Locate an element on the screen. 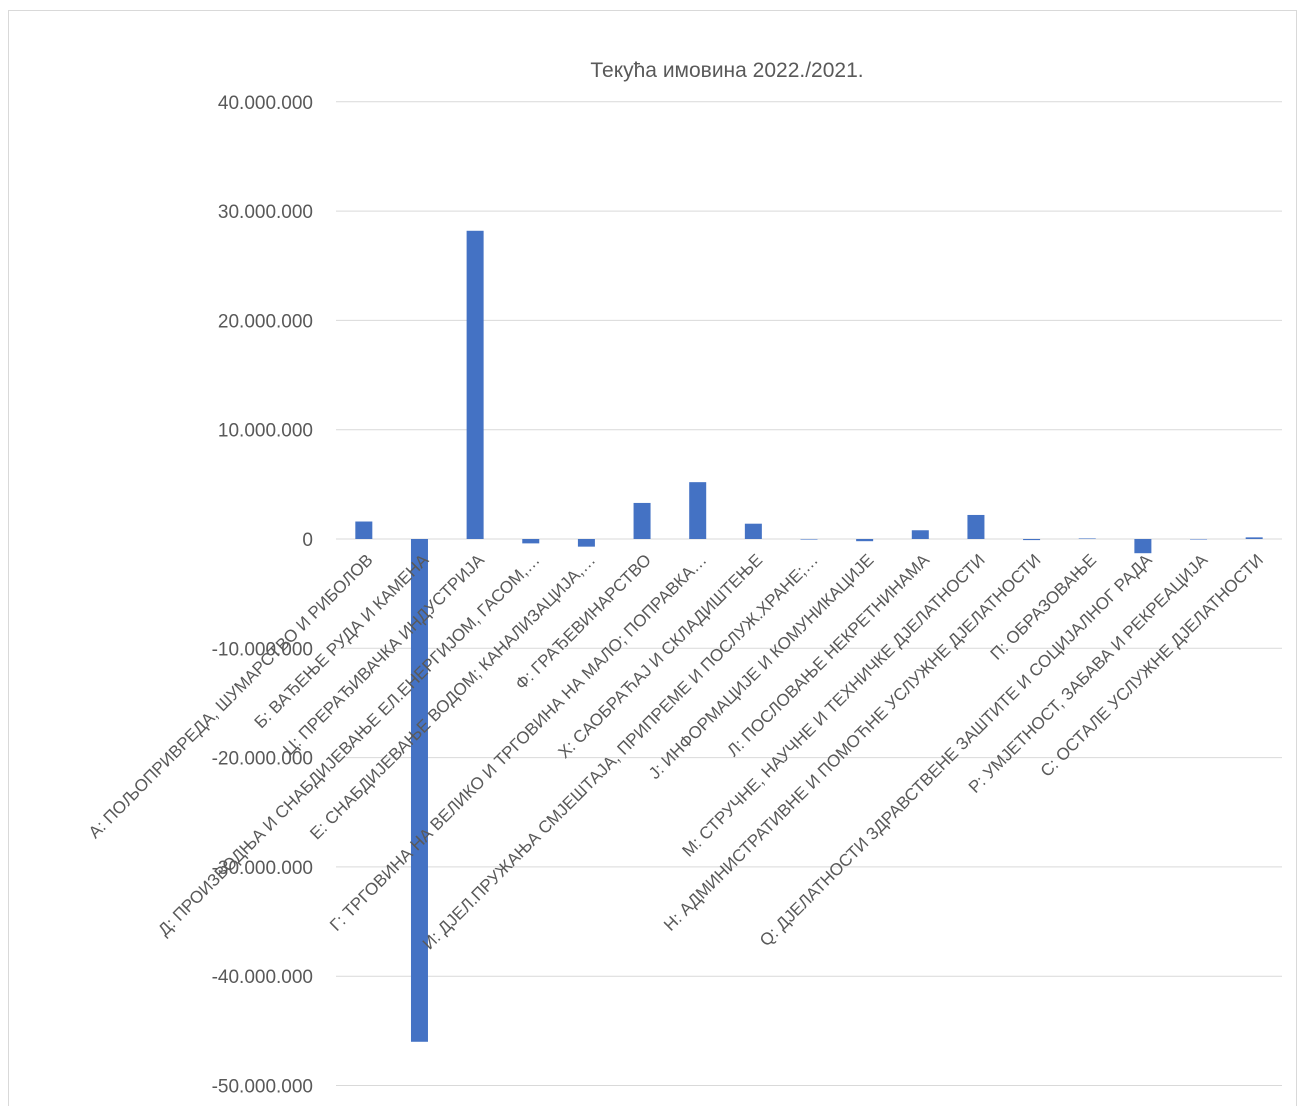 The image size is (1303, 1106). y-tick-label: -40.000.000 is located at coordinates (262, 977).